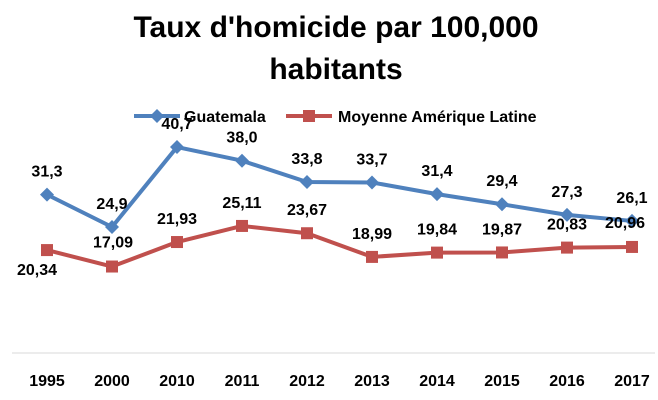 Image resolution: width=658 pixels, height=400 pixels. I want to click on data-point-guatemala-1995, so click(47, 194).